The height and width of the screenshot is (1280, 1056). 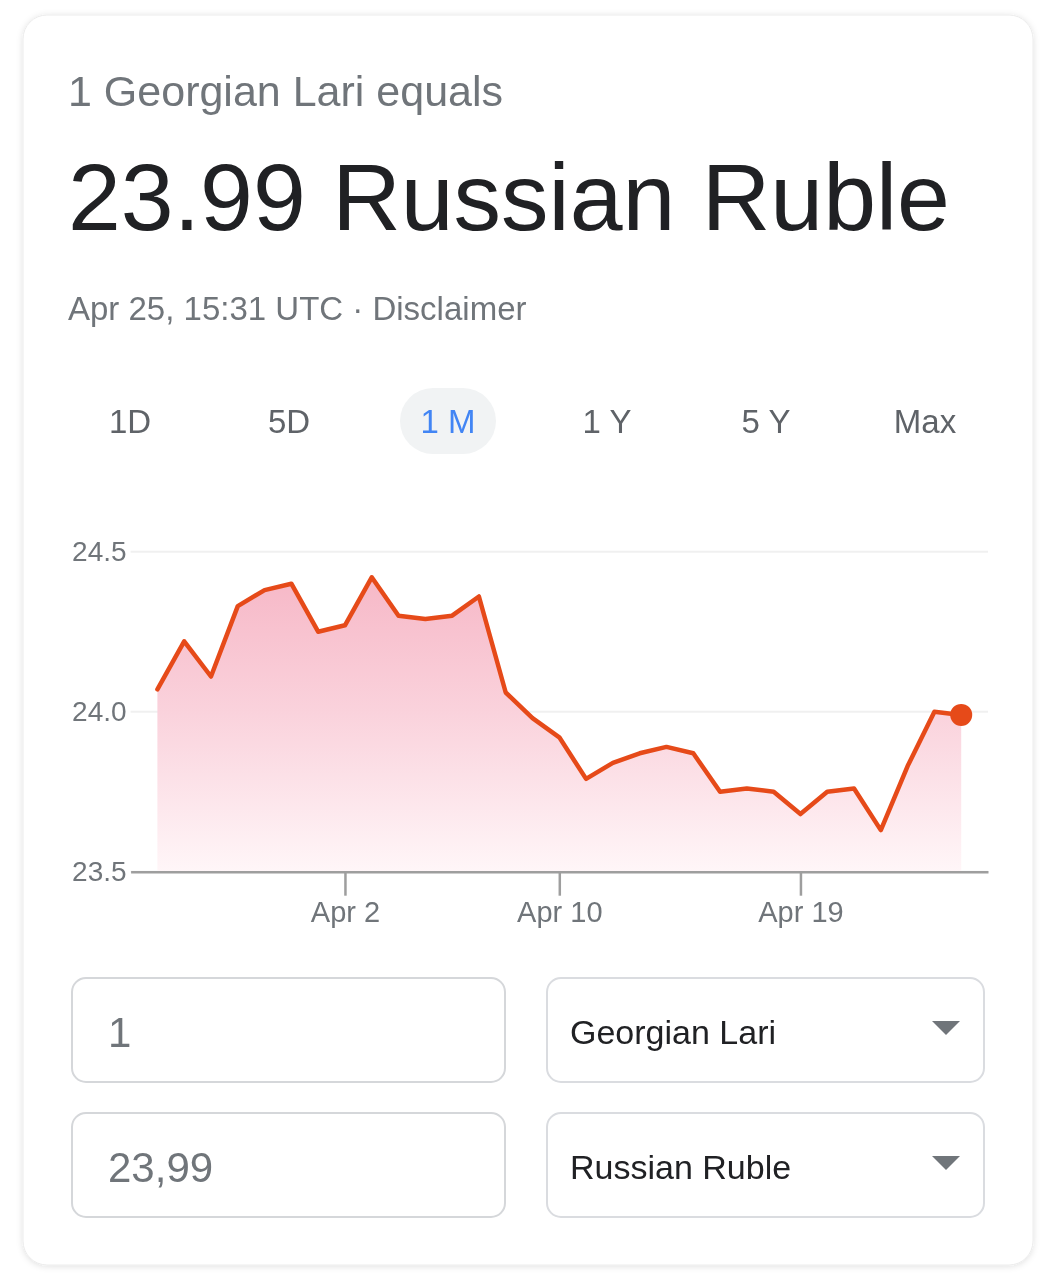 What do you see at coordinates (766, 421) in the screenshot?
I see `range-label: 5 Y` at bounding box center [766, 421].